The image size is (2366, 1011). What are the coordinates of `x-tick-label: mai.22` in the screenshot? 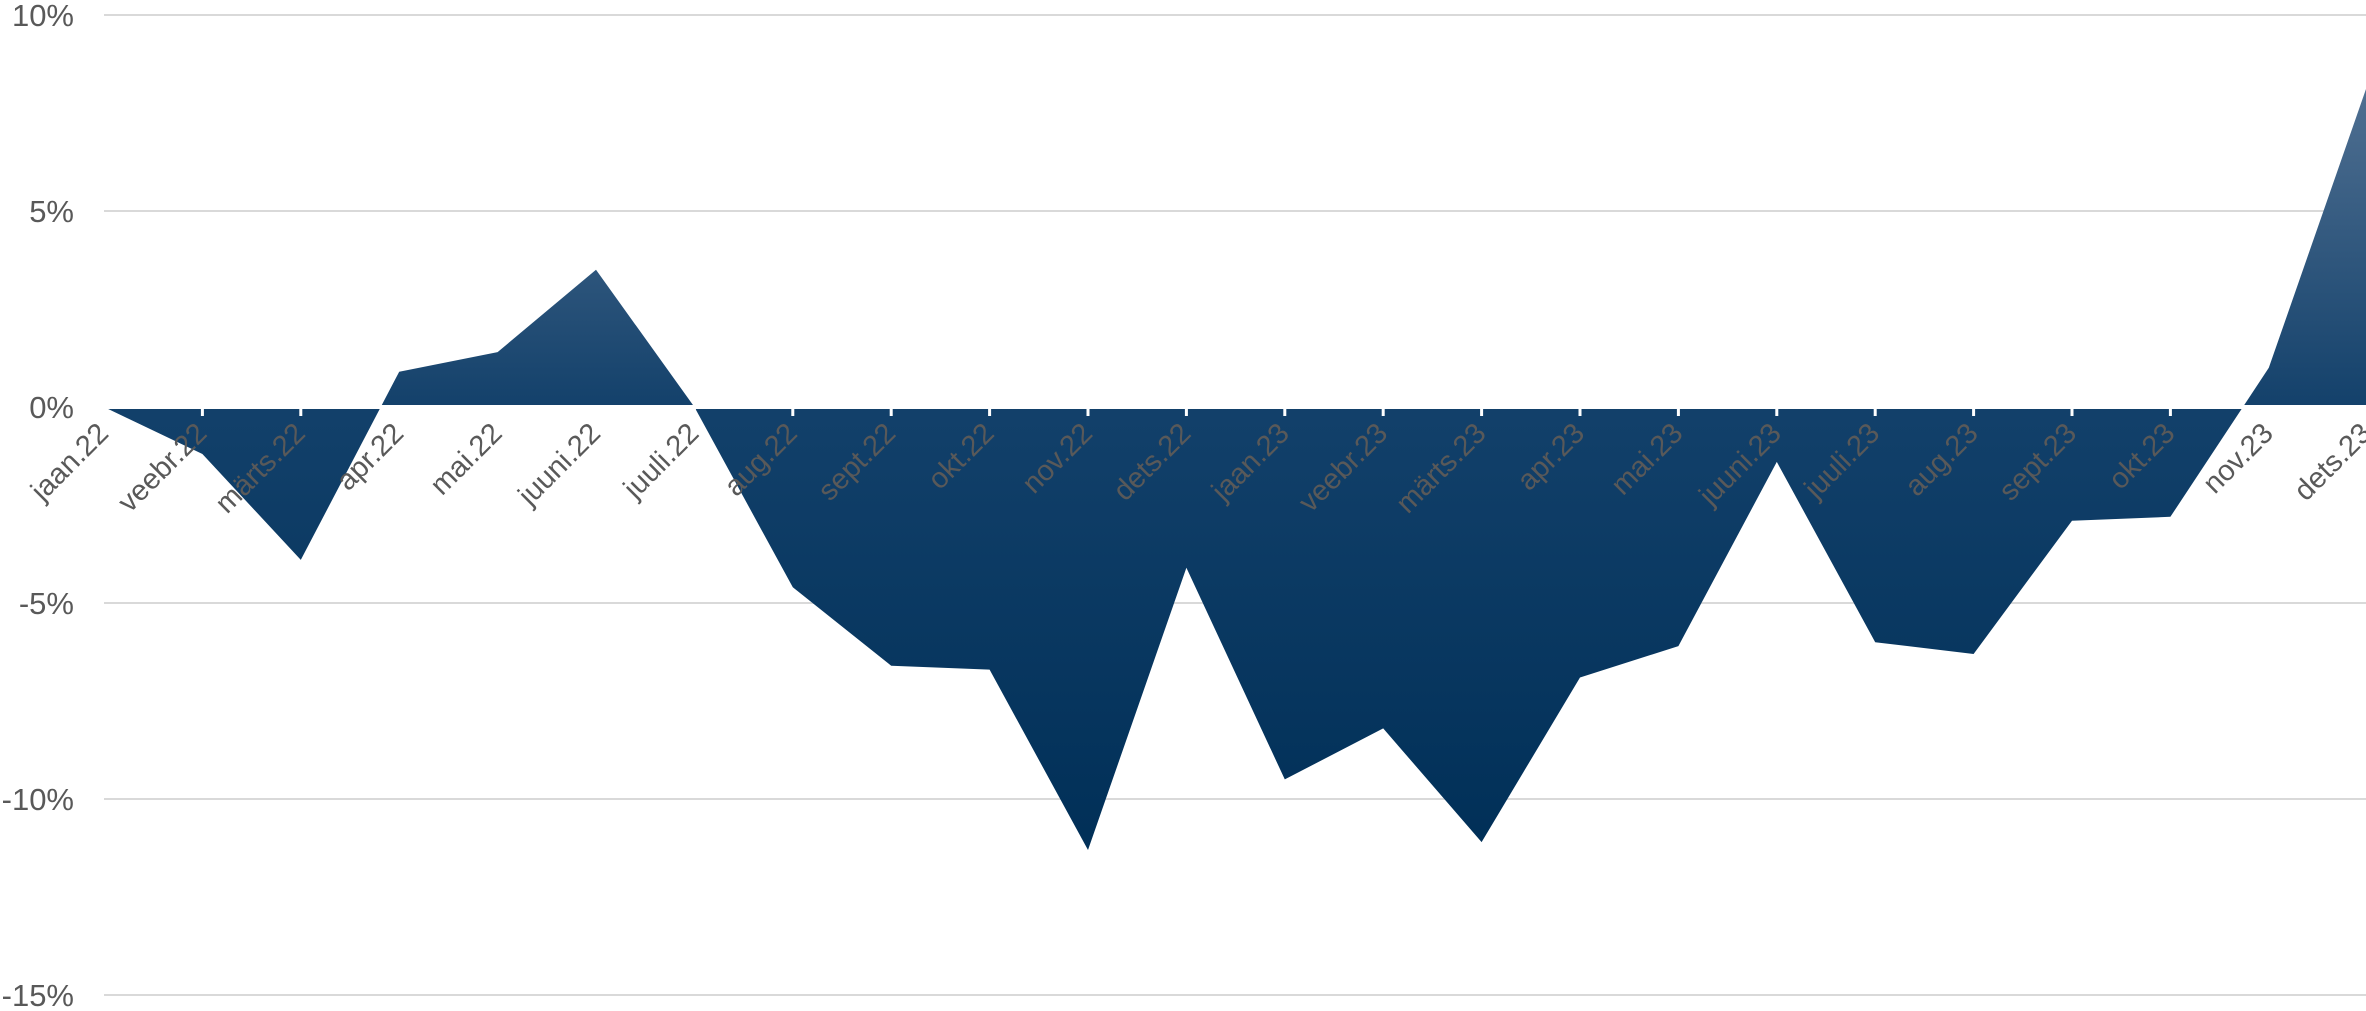 It's located at (466, 459).